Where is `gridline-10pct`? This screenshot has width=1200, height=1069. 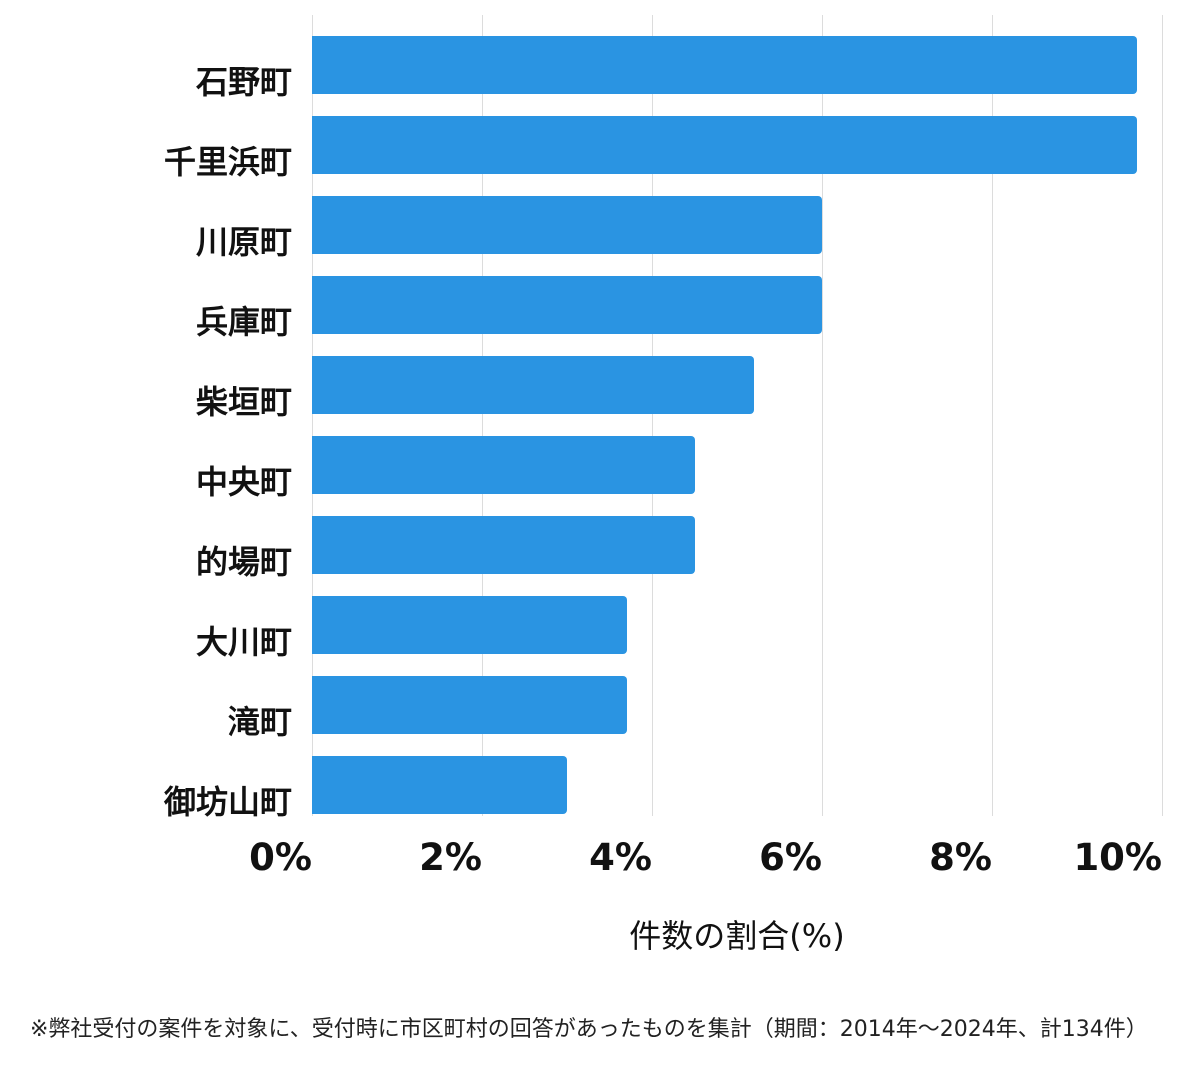 gridline-10pct is located at coordinates (1162, 415).